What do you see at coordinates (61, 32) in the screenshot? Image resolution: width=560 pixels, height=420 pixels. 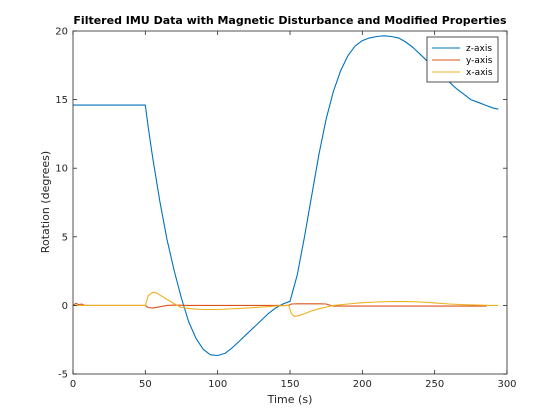 I see `y-tick-label: 20` at bounding box center [61, 32].